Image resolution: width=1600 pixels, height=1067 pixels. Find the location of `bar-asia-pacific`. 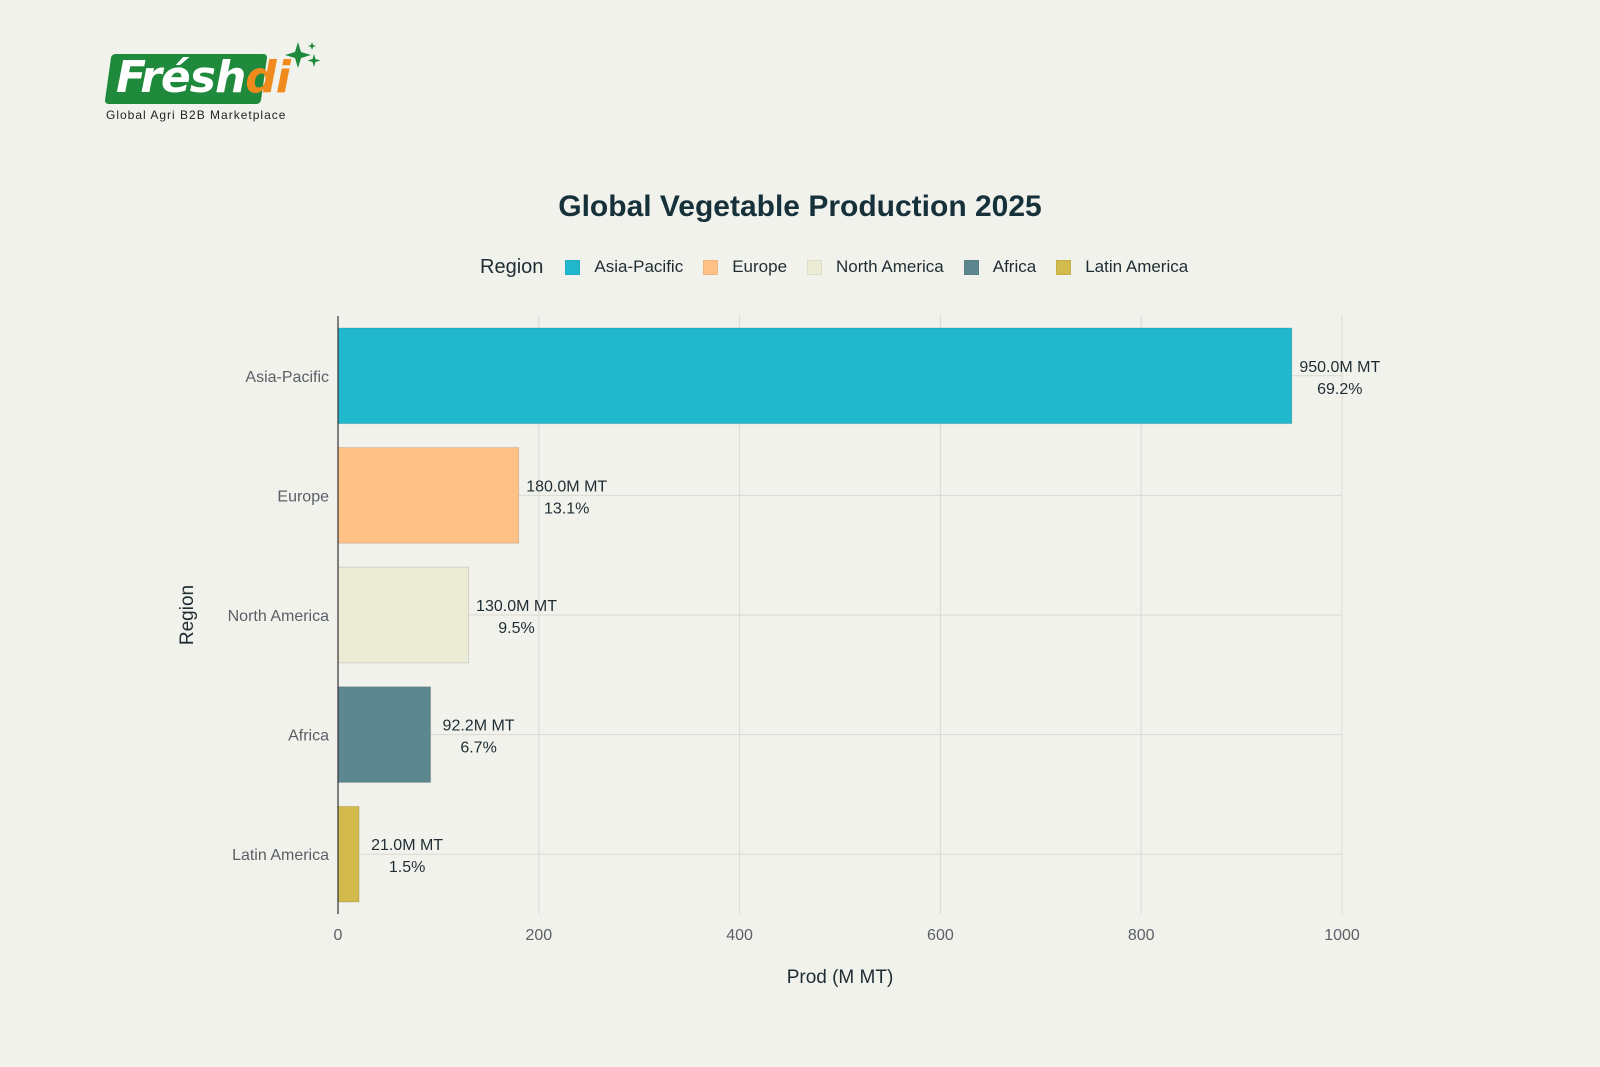

bar-asia-pacific is located at coordinates (815, 376).